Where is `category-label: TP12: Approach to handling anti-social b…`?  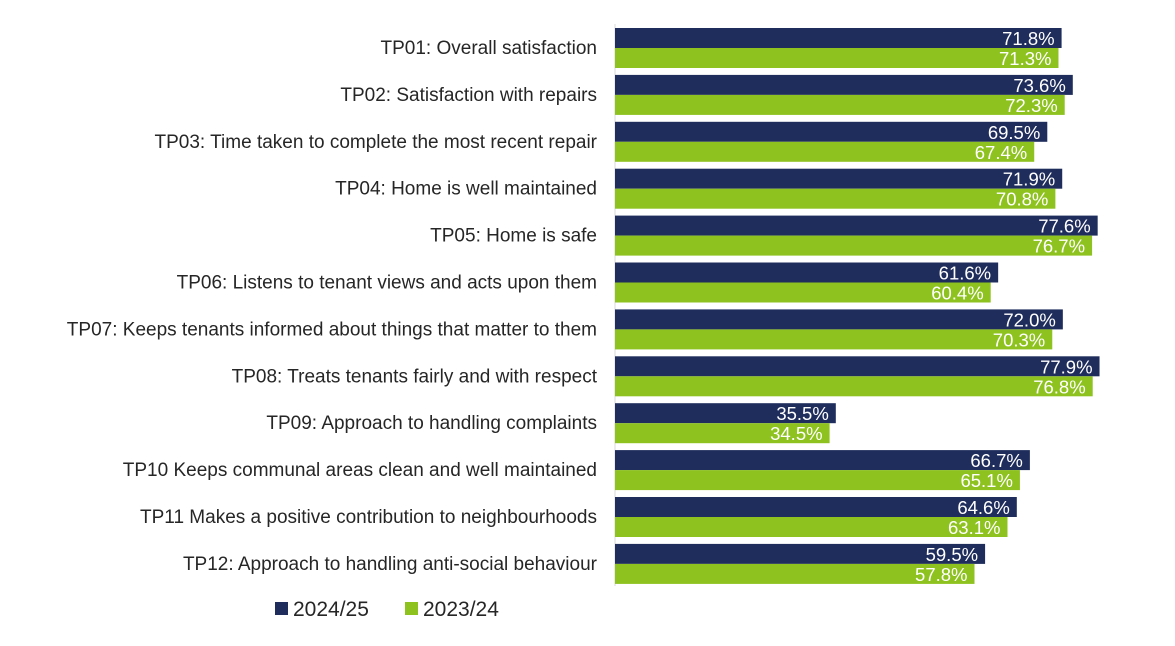 category-label: TP12: Approach to handling anti-social b… is located at coordinates (390, 564).